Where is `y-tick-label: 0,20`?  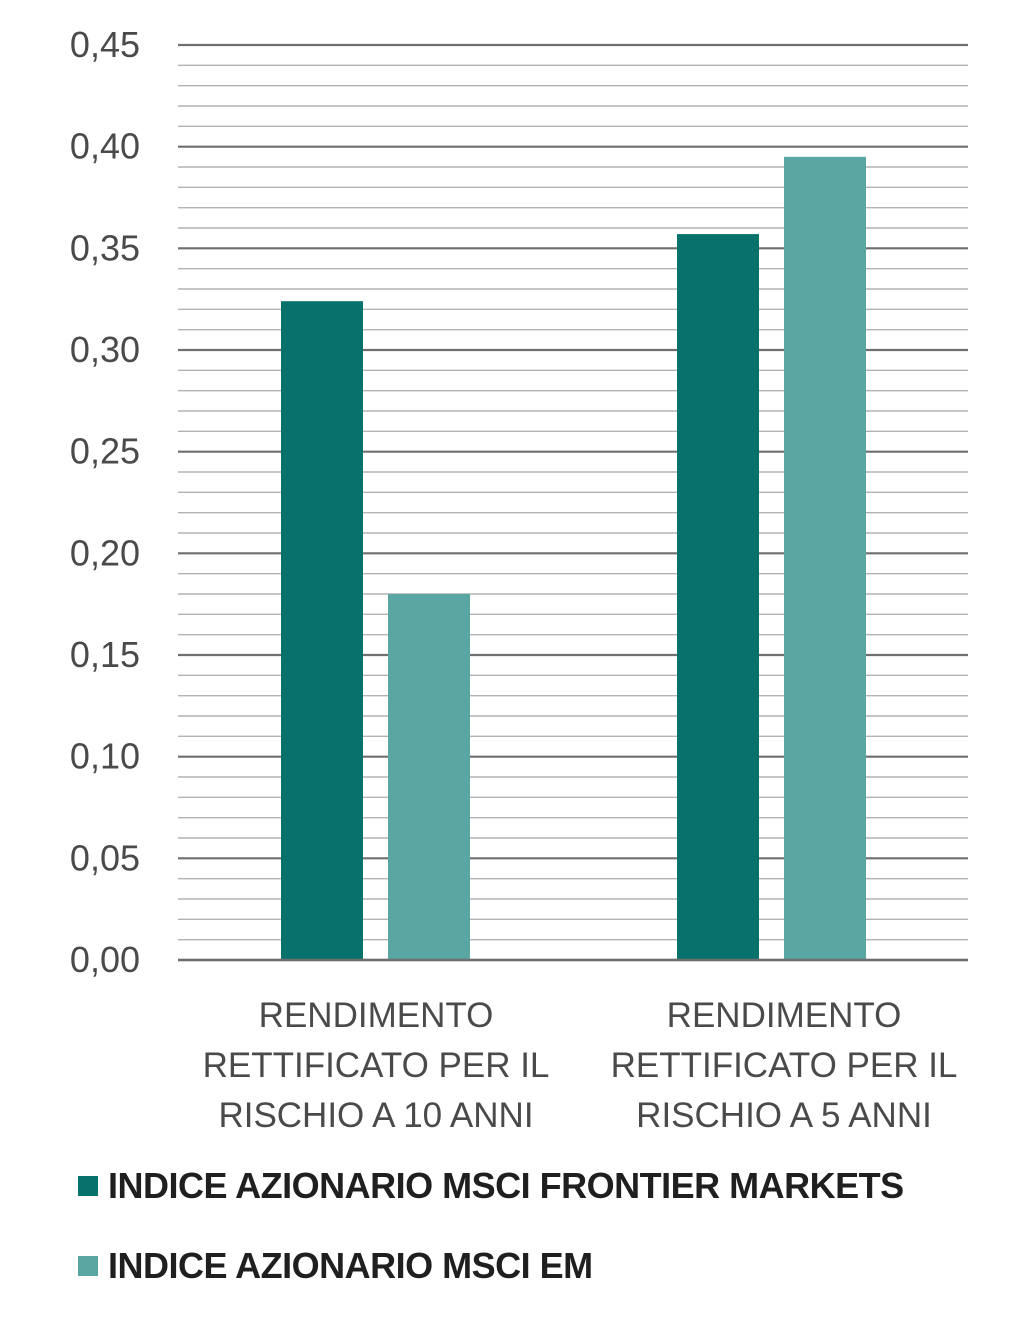
y-tick-label: 0,20 is located at coordinates (105, 552).